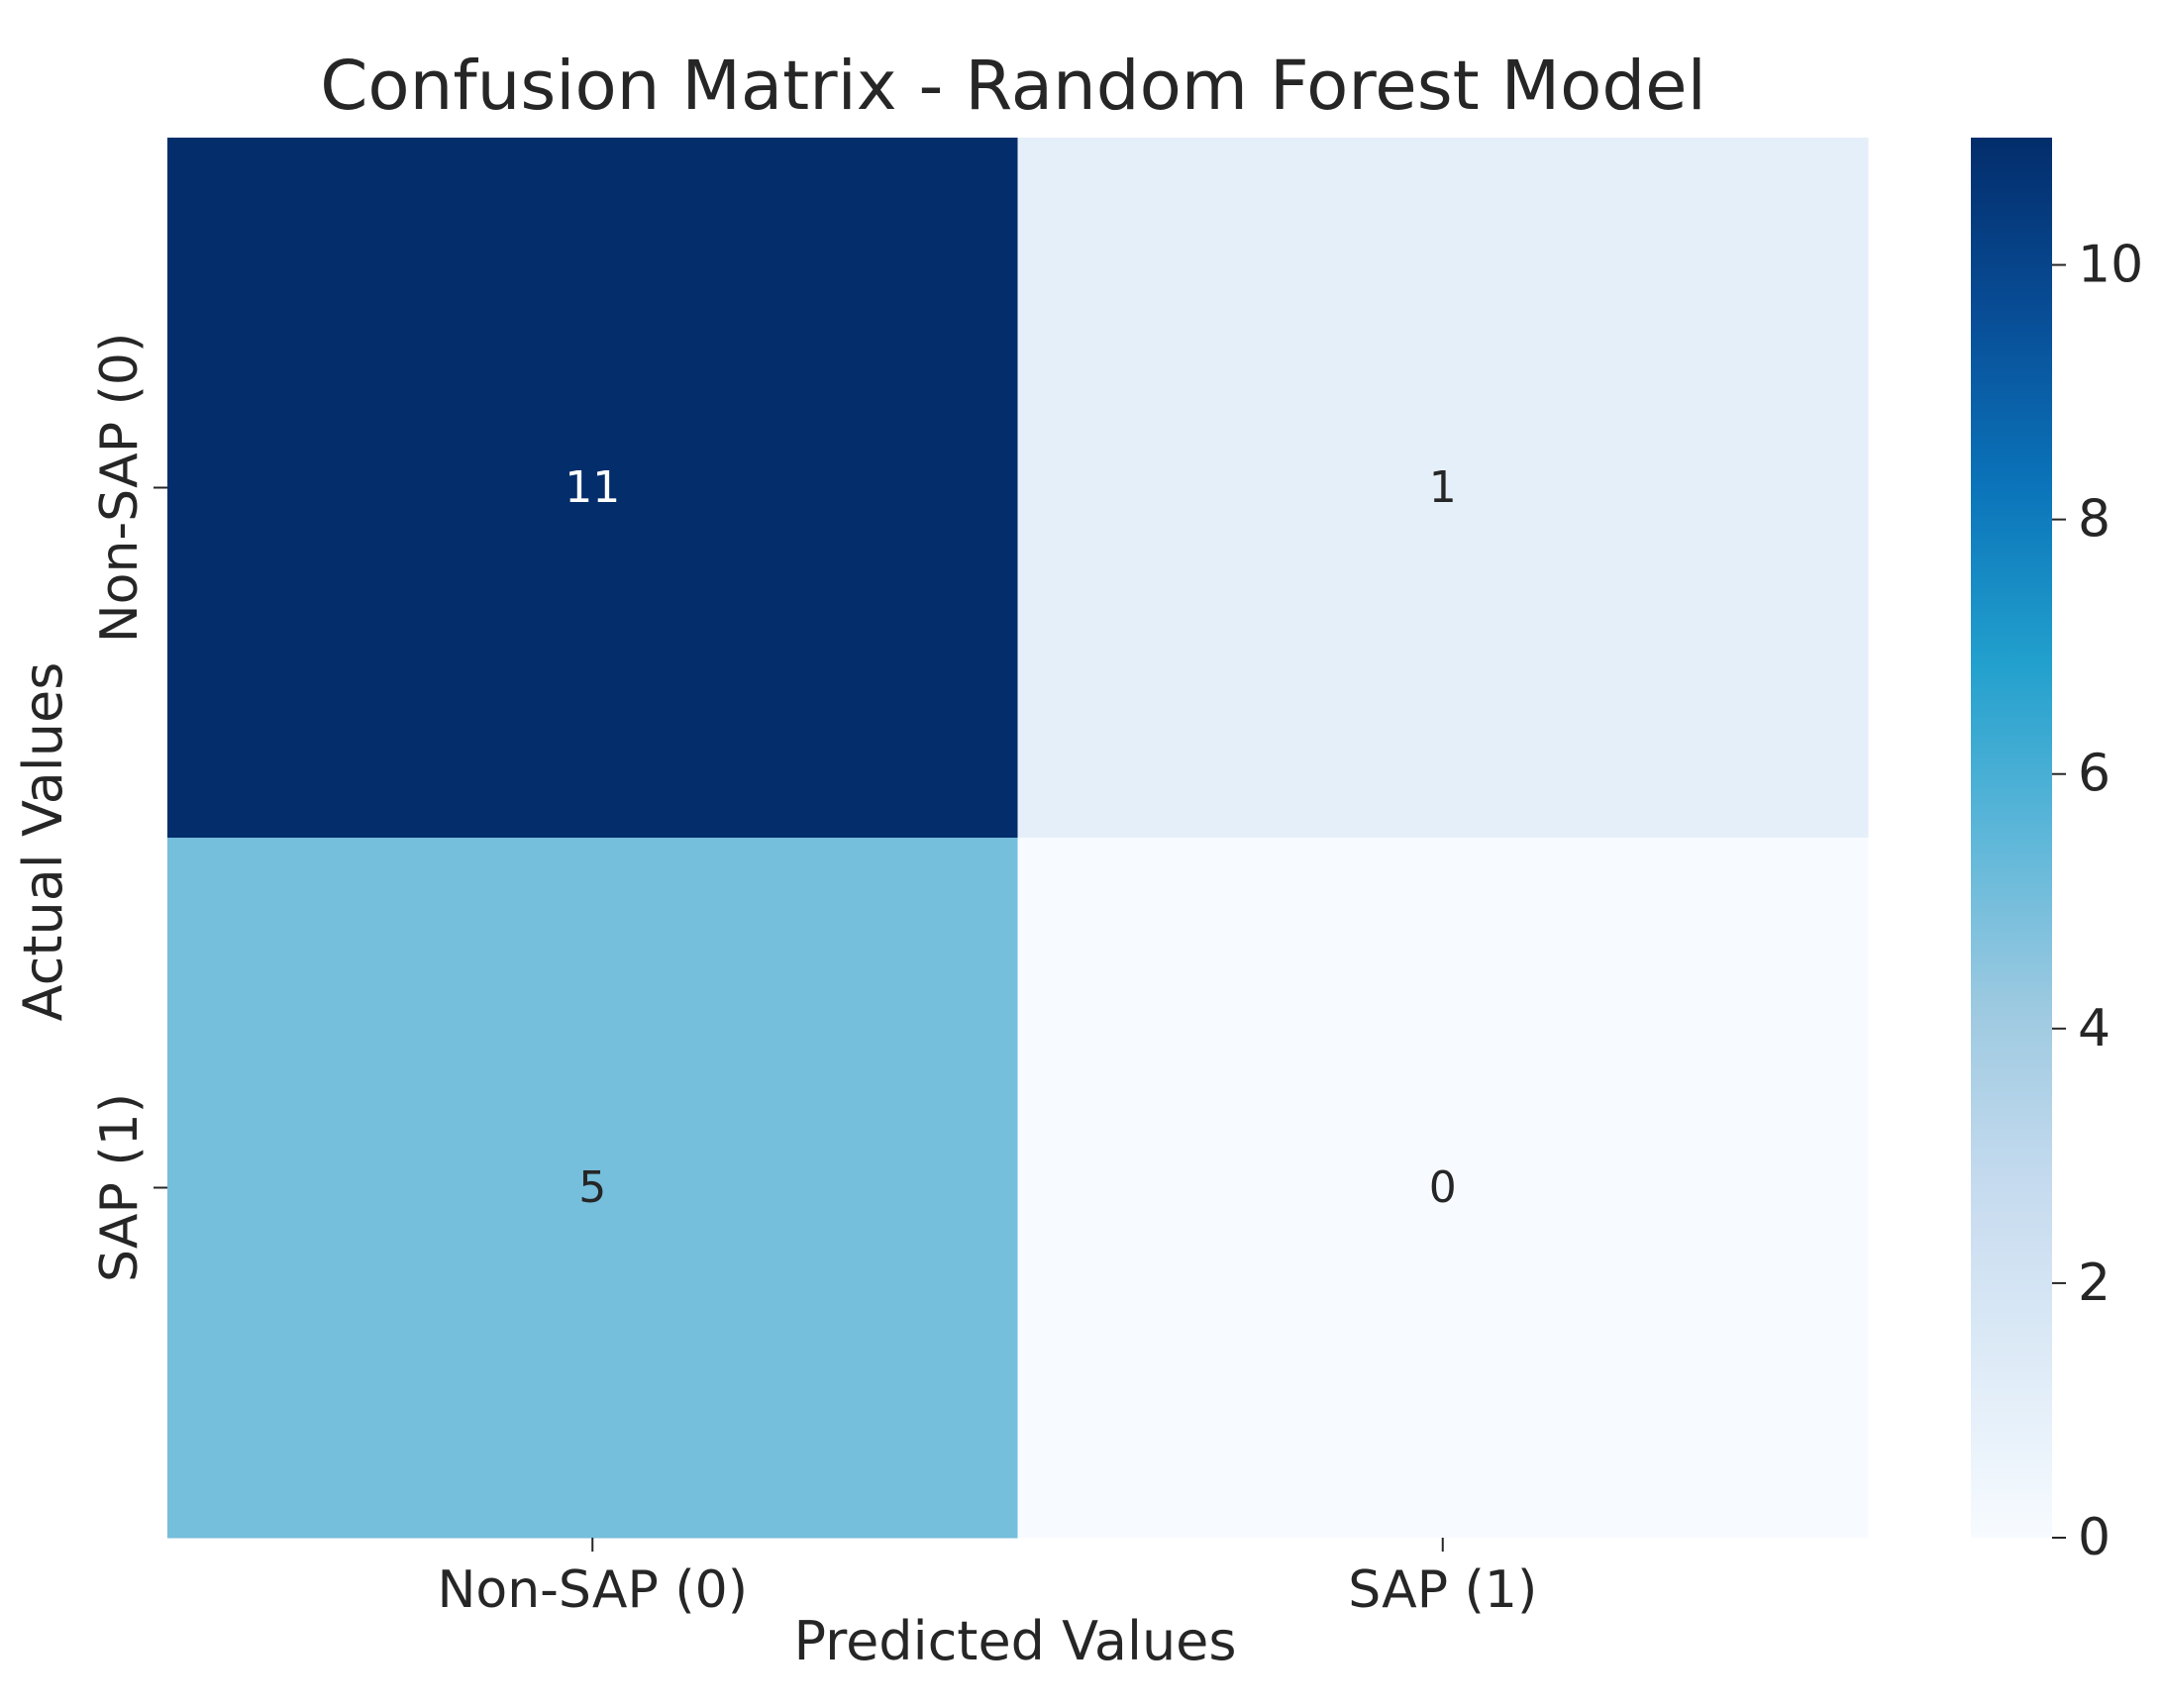  What do you see at coordinates (1013, 86) in the screenshot?
I see `chart-title: Confusion Matrix - Random Forest Model` at bounding box center [1013, 86].